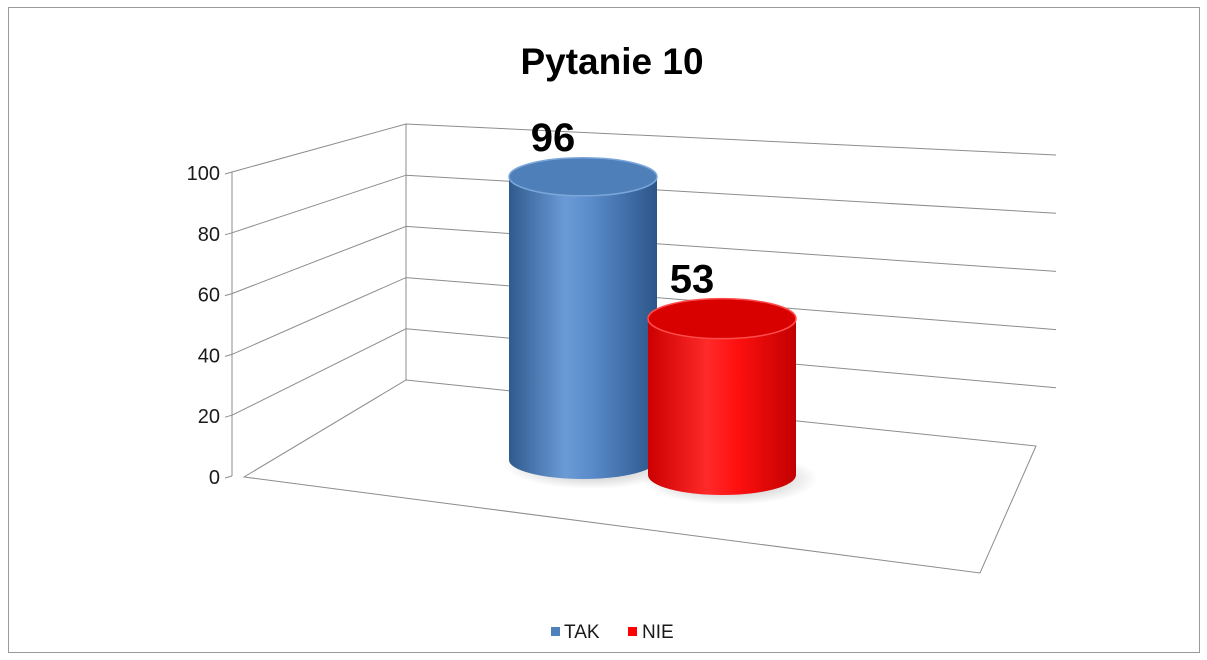 Image resolution: width=1207 pixels, height=660 pixels. Describe the element at coordinates (553, 138) in the screenshot. I see `data-label-tak: 96` at that location.